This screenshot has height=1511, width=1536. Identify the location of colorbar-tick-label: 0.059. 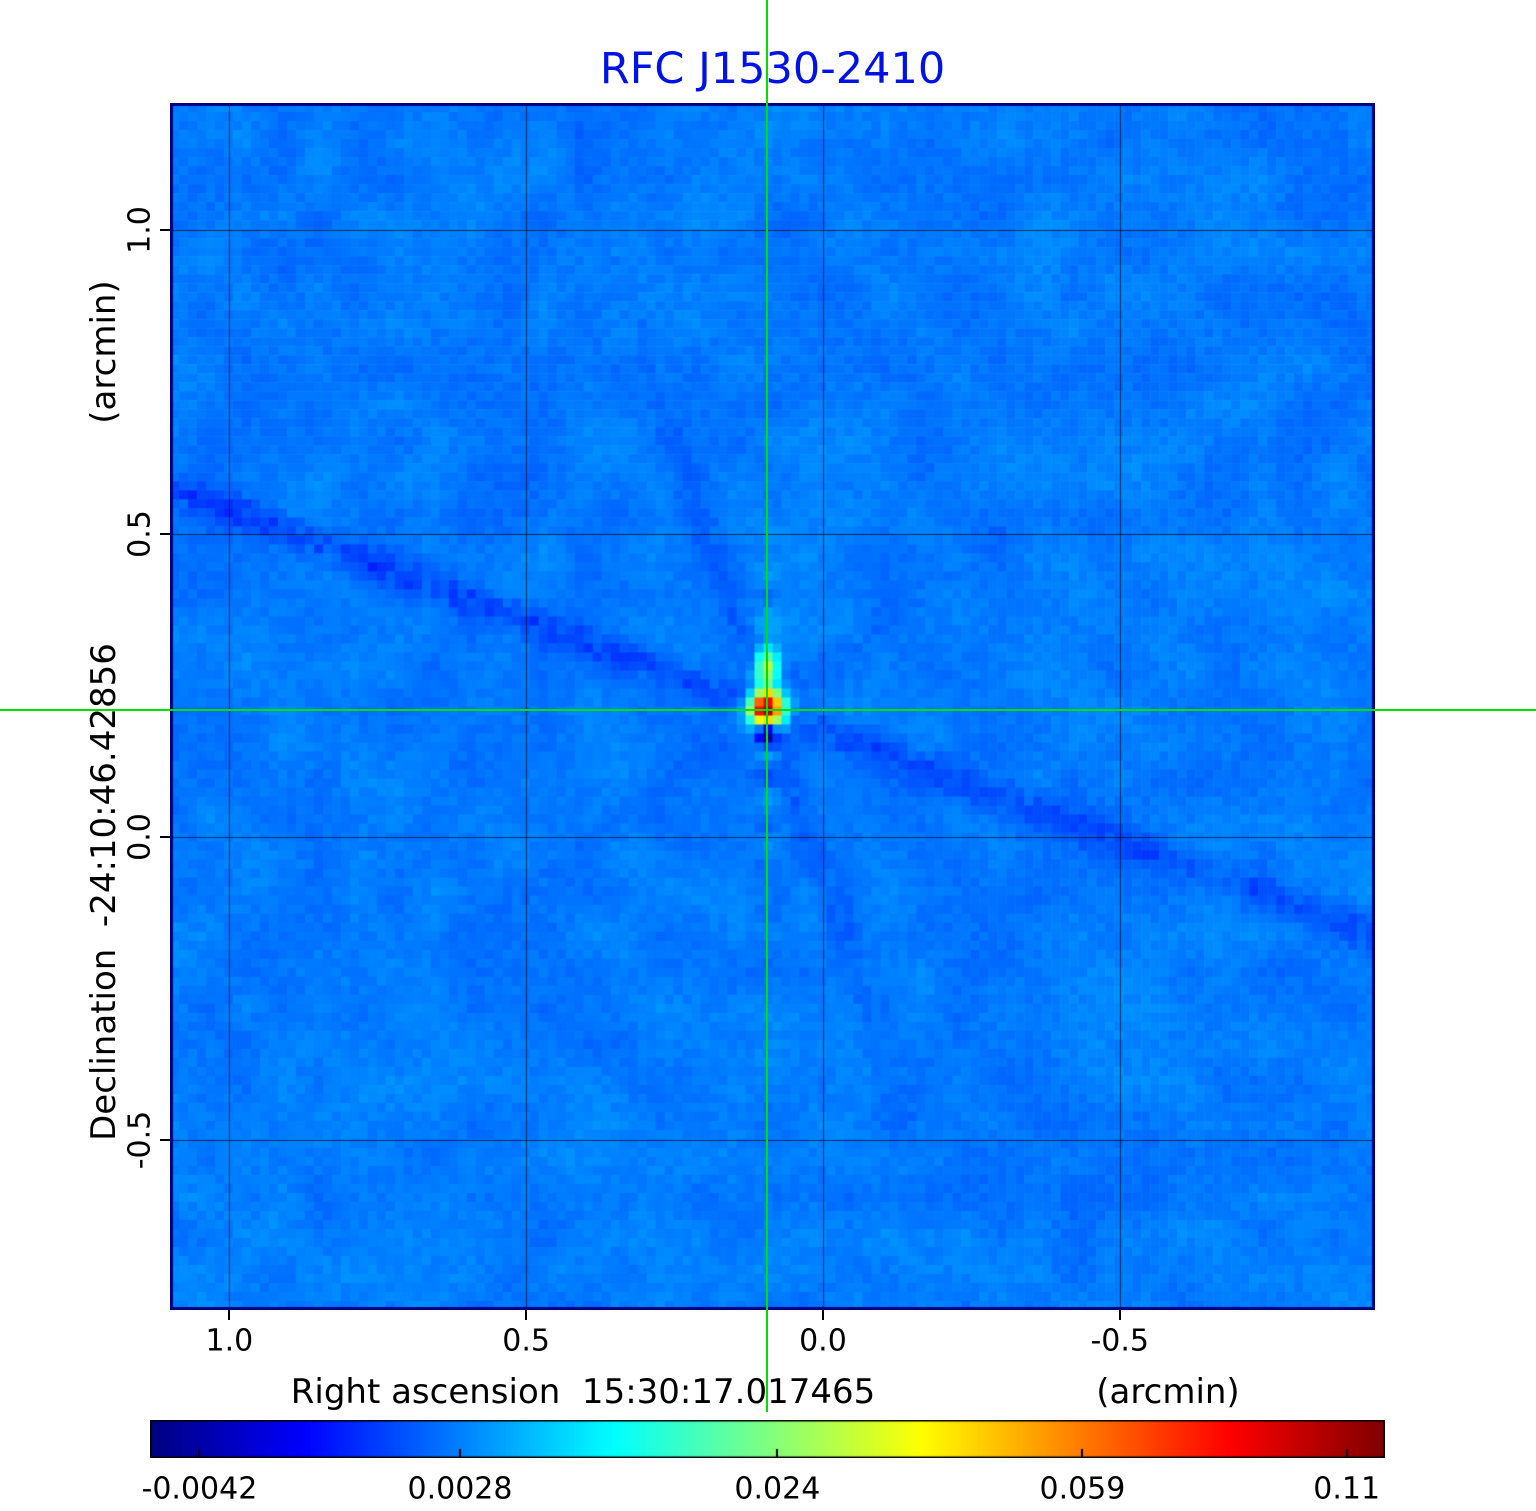
(1082, 1489).